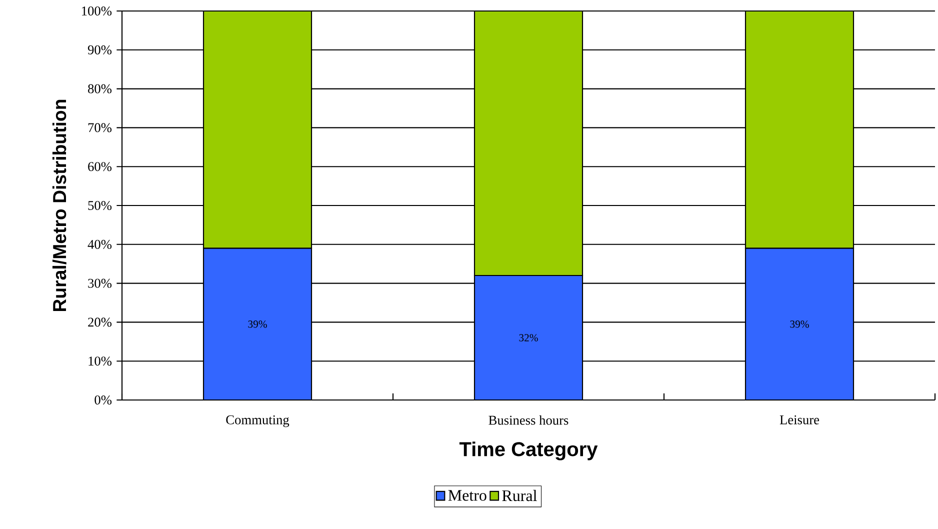  What do you see at coordinates (800, 419) in the screenshot?
I see `x-tick-label: Leisure` at bounding box center [800, 419].